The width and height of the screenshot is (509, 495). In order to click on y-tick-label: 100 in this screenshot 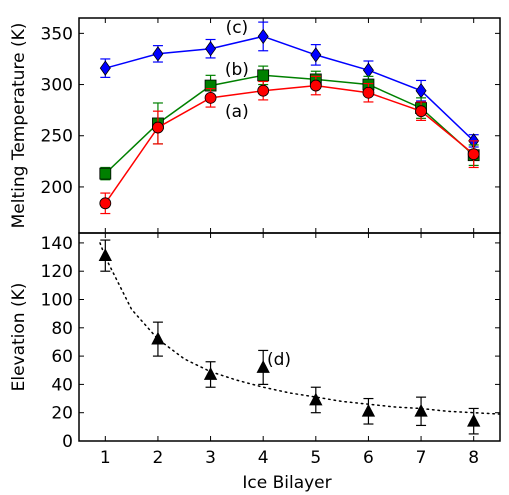, I will do `click(57, 301)`.